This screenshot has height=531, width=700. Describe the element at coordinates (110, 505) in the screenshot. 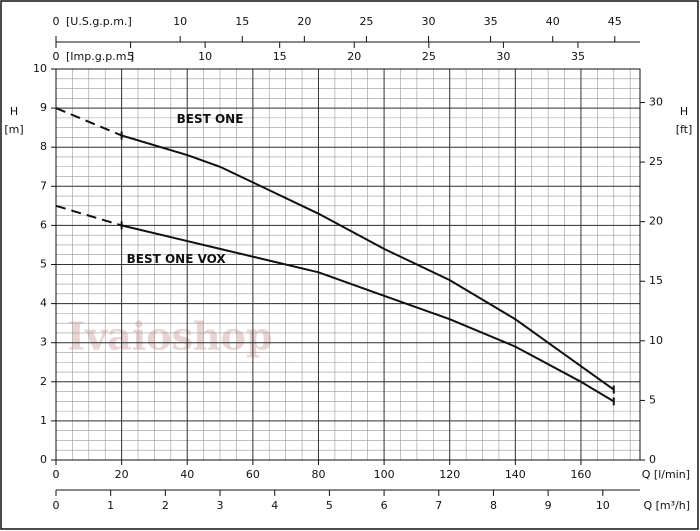

I see `bottom-tick-label: 1` at that location.